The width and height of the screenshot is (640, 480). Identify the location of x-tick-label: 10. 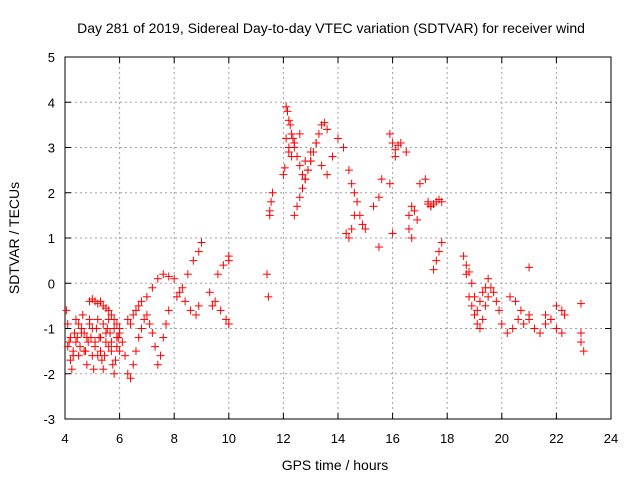
(229, 438).